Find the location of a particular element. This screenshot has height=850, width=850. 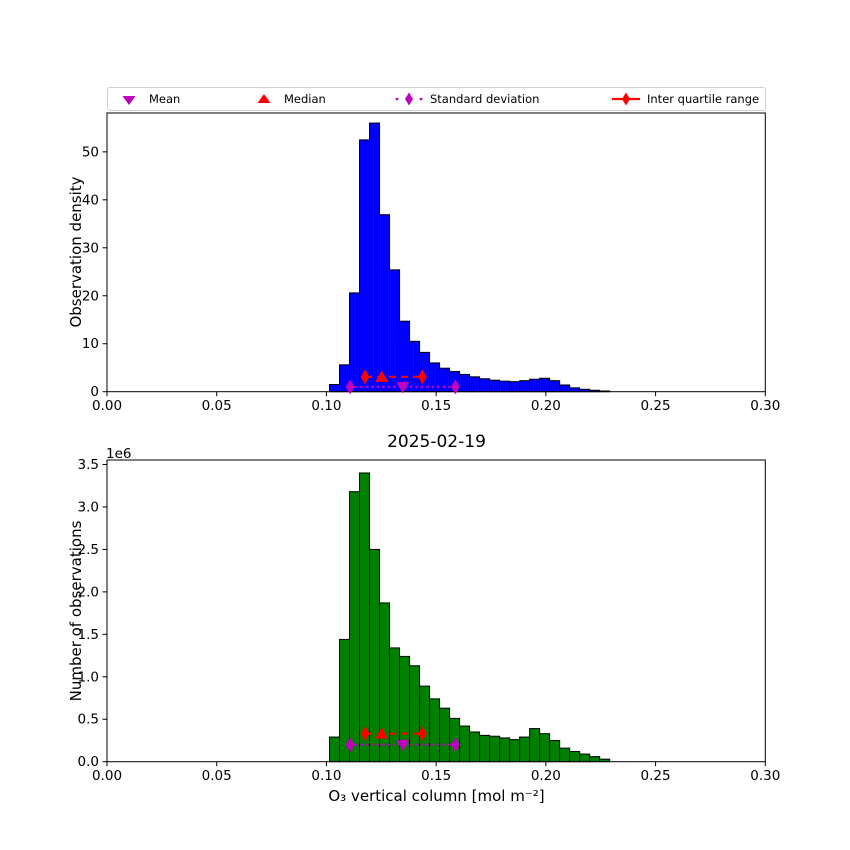

legend-item-inter-quartile-range: Inter quartile range is located at coordinates (684, 99).